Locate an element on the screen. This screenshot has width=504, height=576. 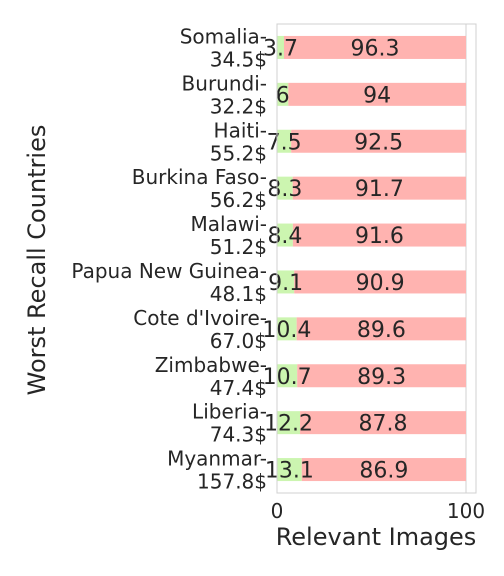
y-tick-label-gdp-0: 34.5$ is located at coordinates (238, 59).